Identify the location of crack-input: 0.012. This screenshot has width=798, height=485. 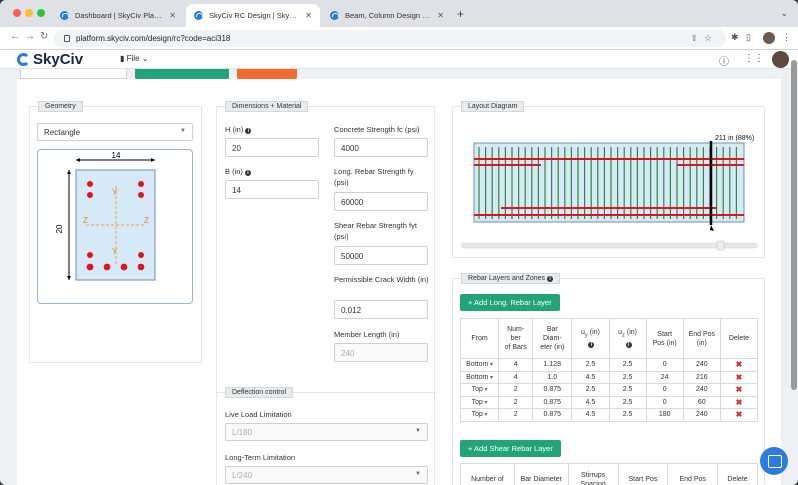
(381, 309).